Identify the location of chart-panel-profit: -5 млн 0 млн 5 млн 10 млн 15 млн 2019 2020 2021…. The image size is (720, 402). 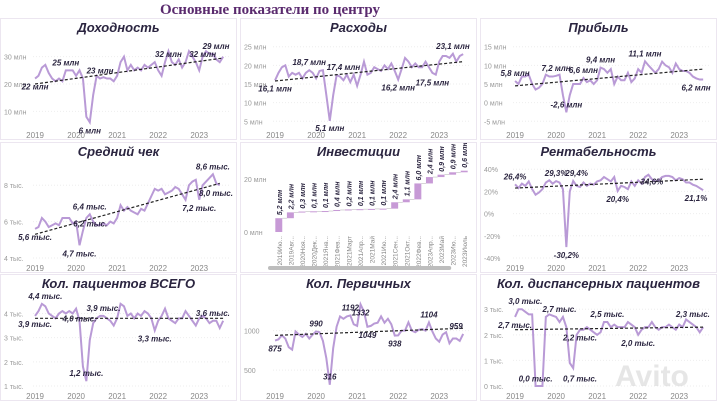
(598, 79).